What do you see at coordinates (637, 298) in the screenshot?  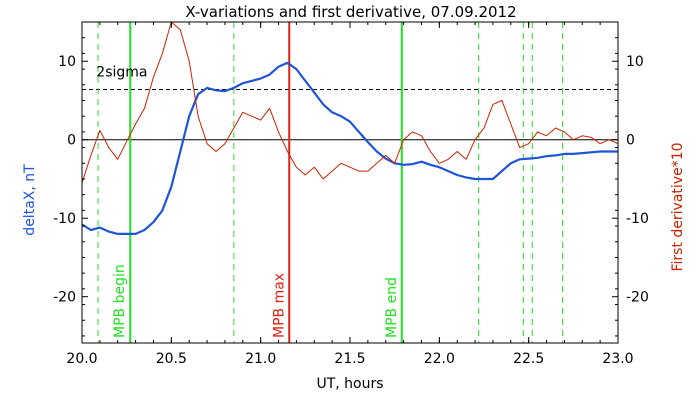 I see `y-tick-label-right: -20` at bounding box center [637, 298].